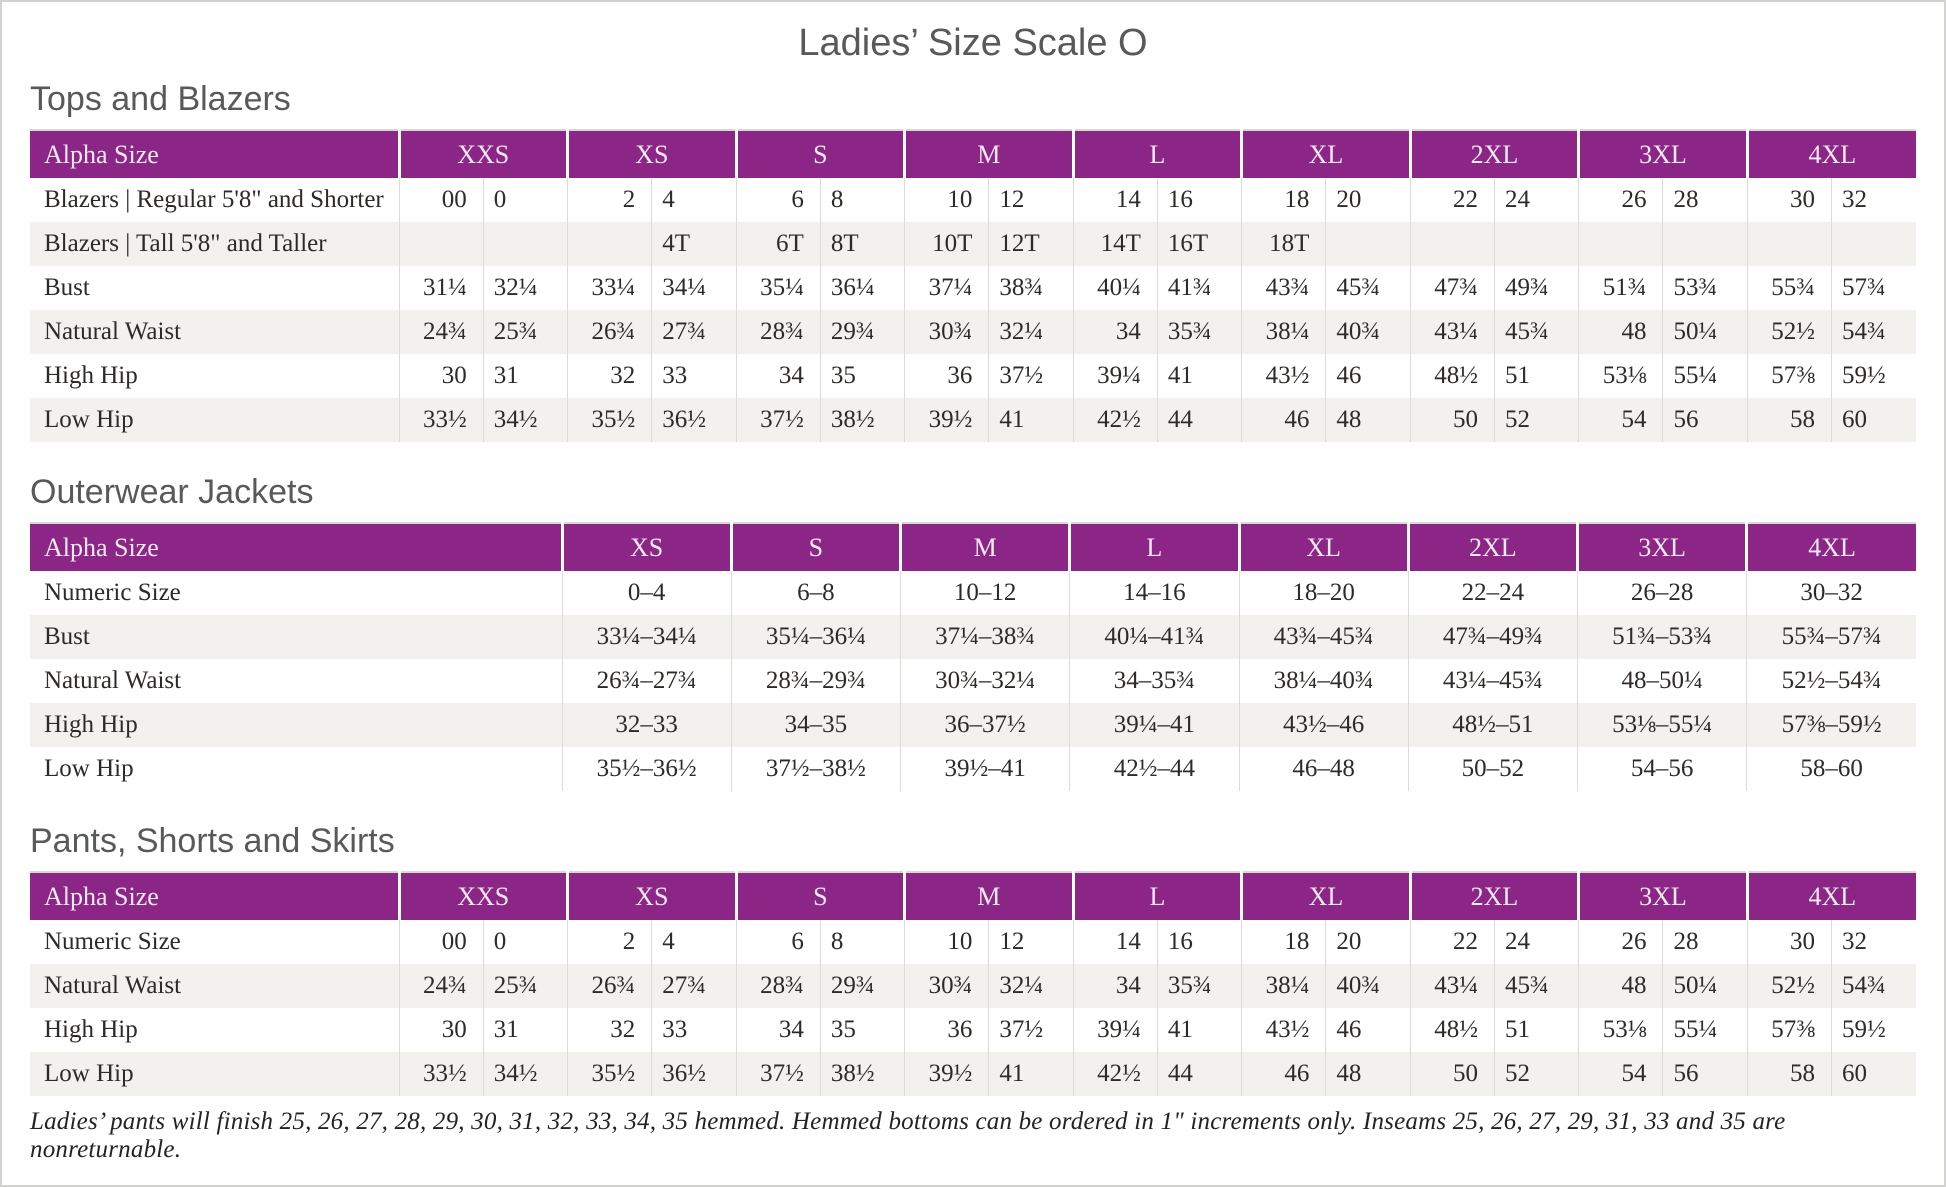 This screenshot has height=1187, width=1946. I want to click on size-cell: 33, so click(694, 376).